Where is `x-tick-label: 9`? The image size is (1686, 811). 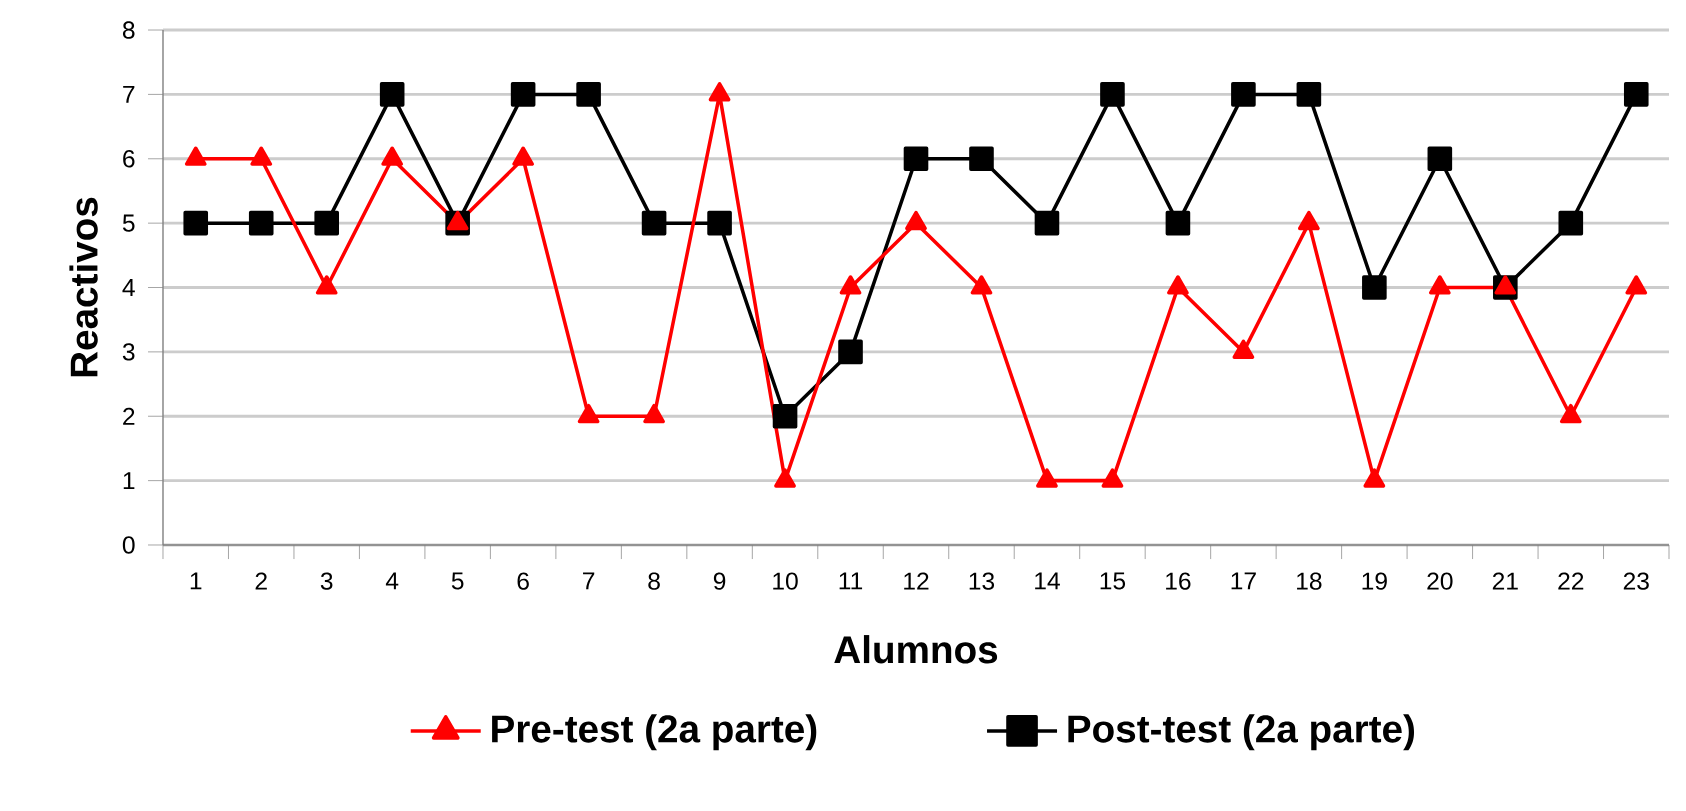 x-tick-label: 9 is located at coordinates (719, 581).